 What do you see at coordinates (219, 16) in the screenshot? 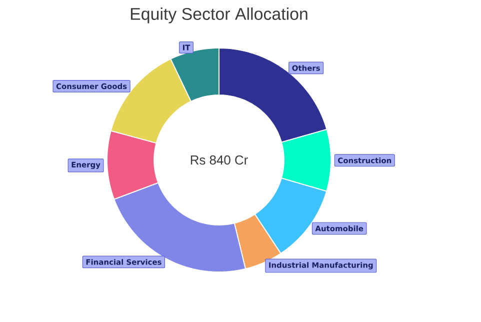
I see `chart-title: Equity Sector Allocation` at bounding box center [219, 16].